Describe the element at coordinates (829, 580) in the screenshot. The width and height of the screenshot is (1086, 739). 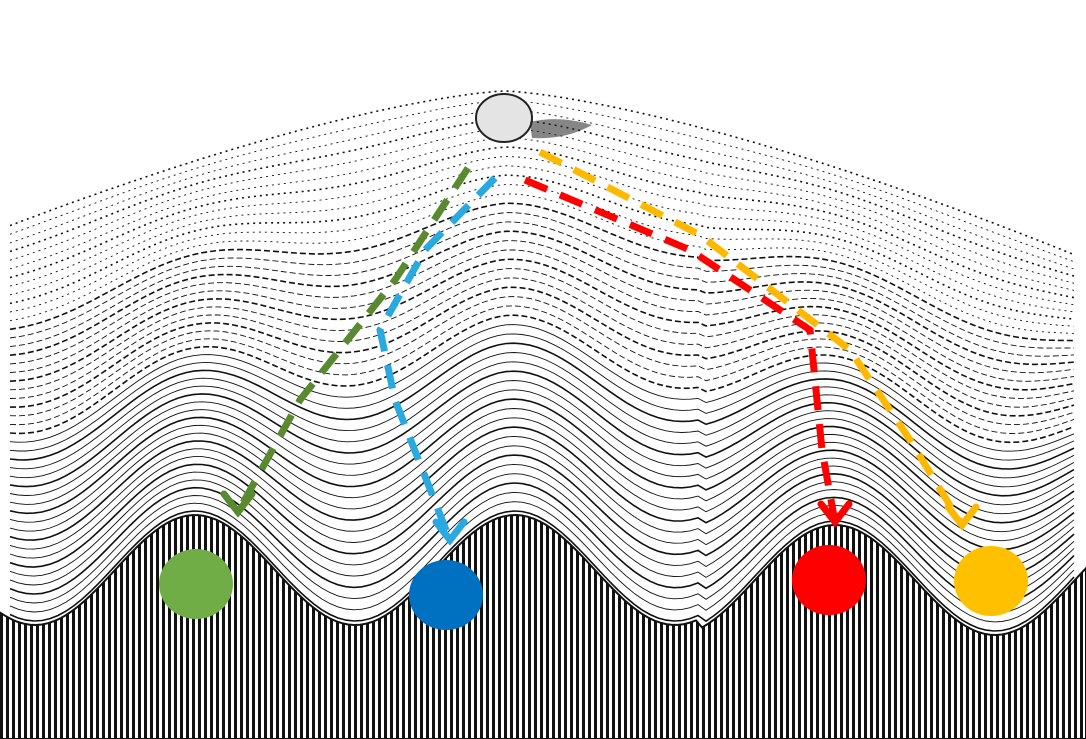
I see `red-valley-ball` at that location.